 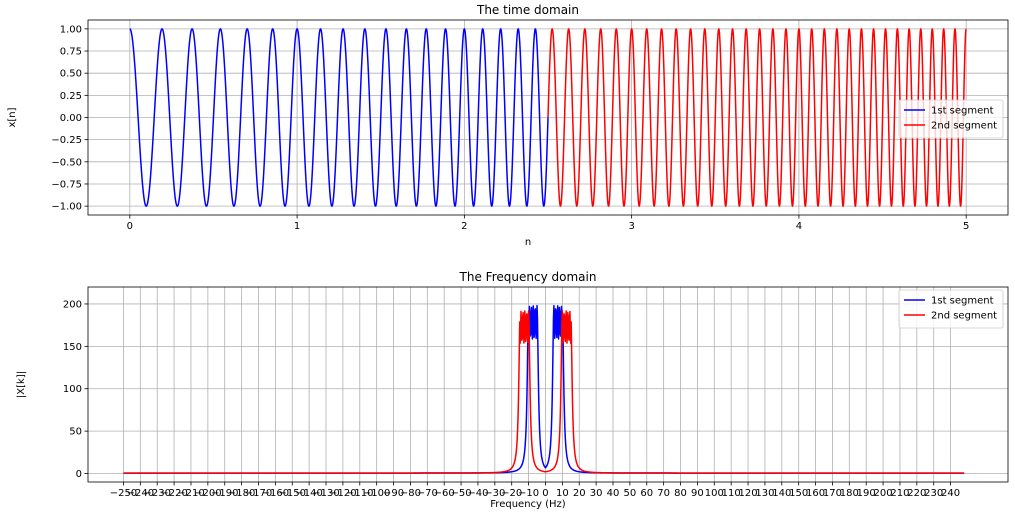 I want to click on x-tick-label: 160, so click(x=815, y=493).